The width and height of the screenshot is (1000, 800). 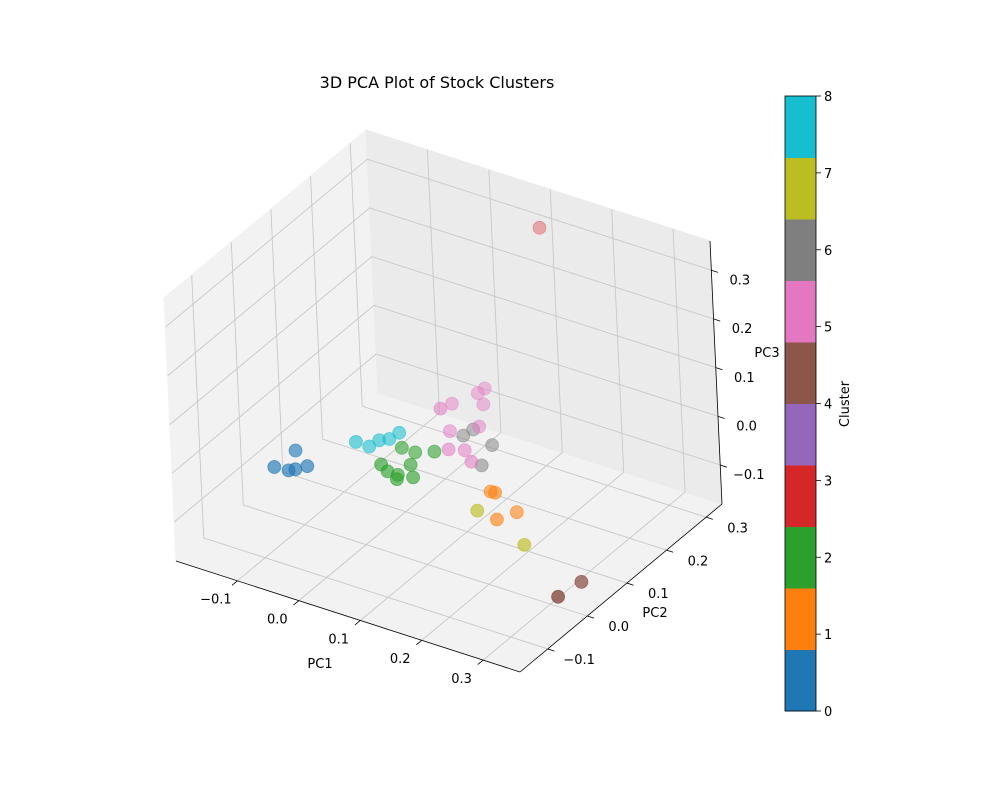 What do you see at coordinates (766, 353) in the screenshot?
I see `z-axis-label: PC3` at bounding box center [766, 353].